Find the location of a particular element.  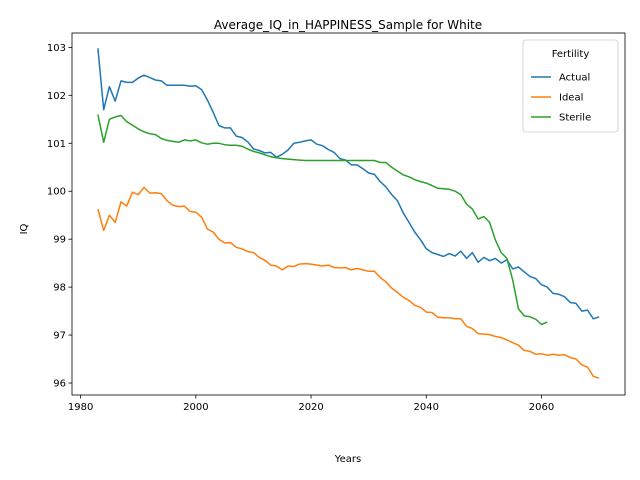

y-tick-label: 96 is located at coordinates (59, 384).